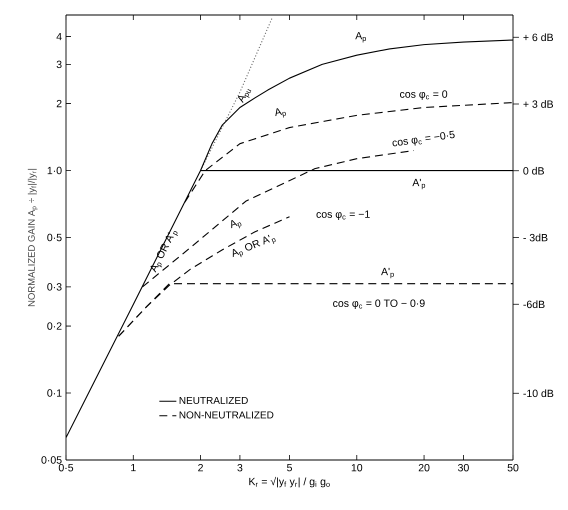 The image size is (568, 510). What do you see at coordinates (289, 482) in the screenshot?
I see `text: K$_{r}$ = √|y$_{f}$ y$_{r}$| / g$_{i}$ g$_{o}$` at bounding box center [289, 482].